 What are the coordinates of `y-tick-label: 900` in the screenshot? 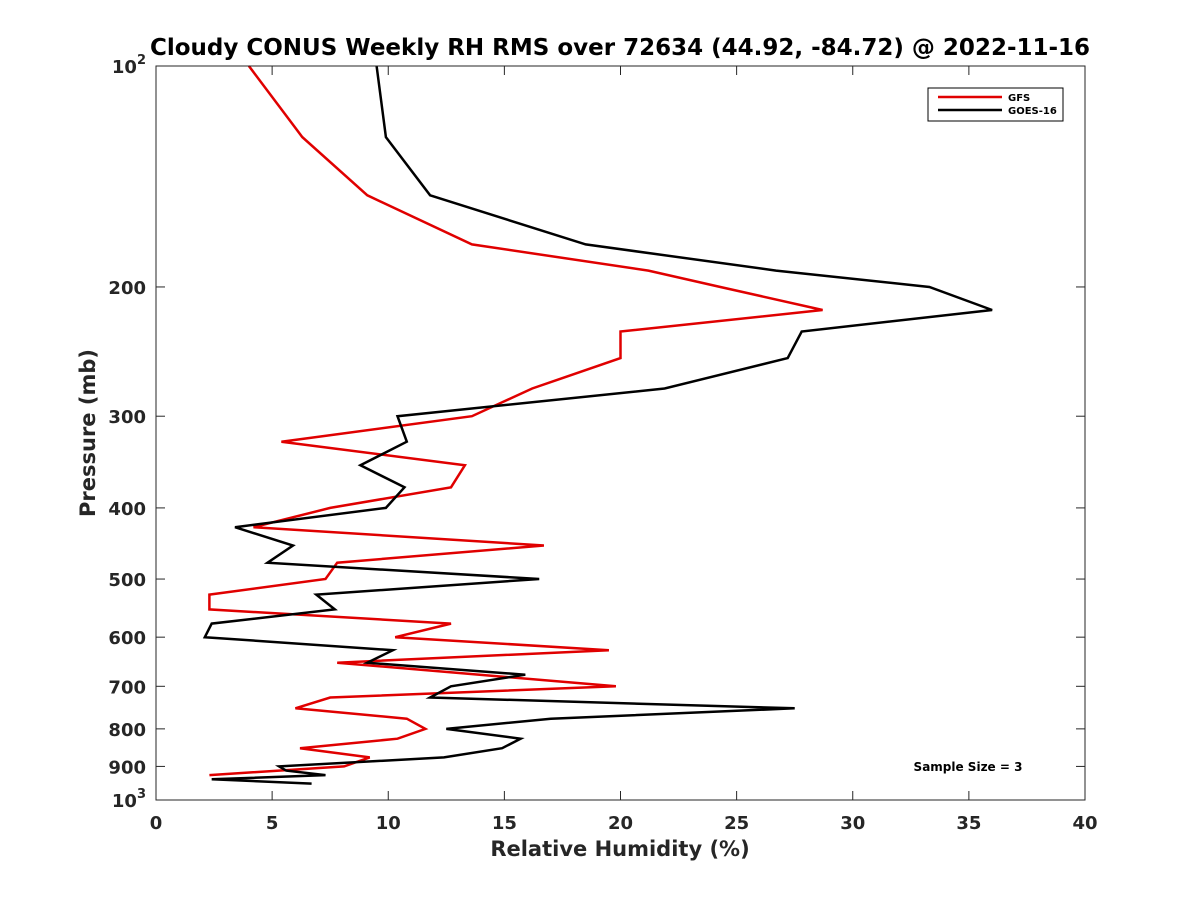 It's located at (127, 767).